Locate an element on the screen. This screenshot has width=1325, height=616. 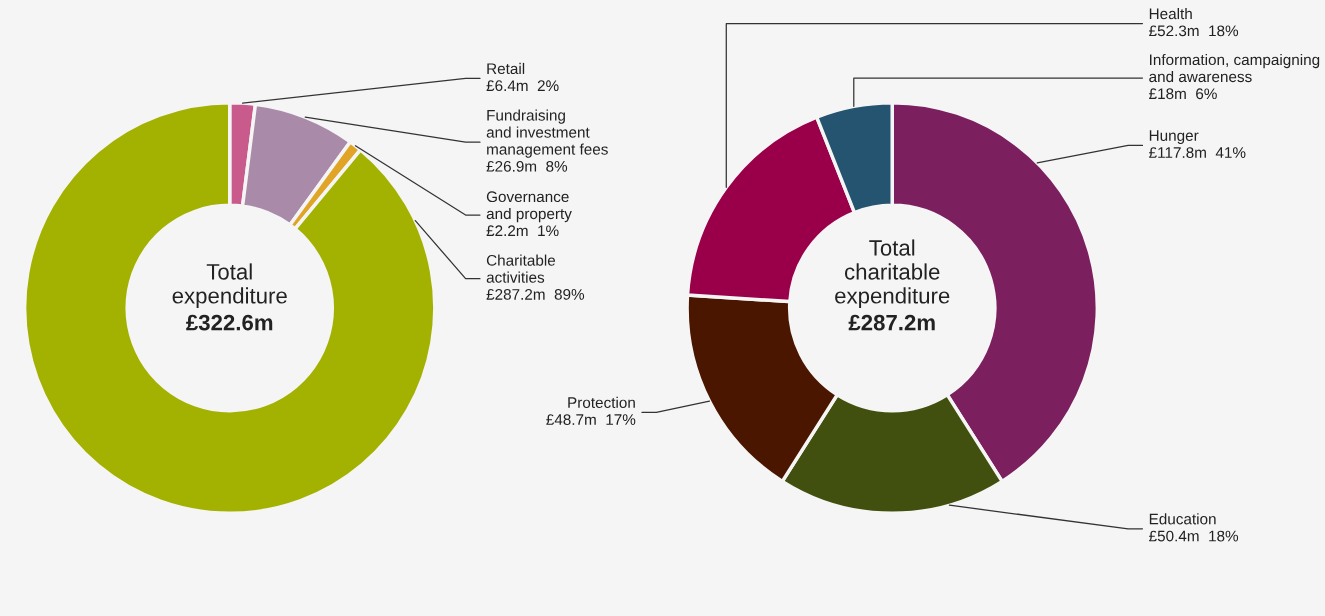
text: Total expenditure is located at coordinates (229, 285).